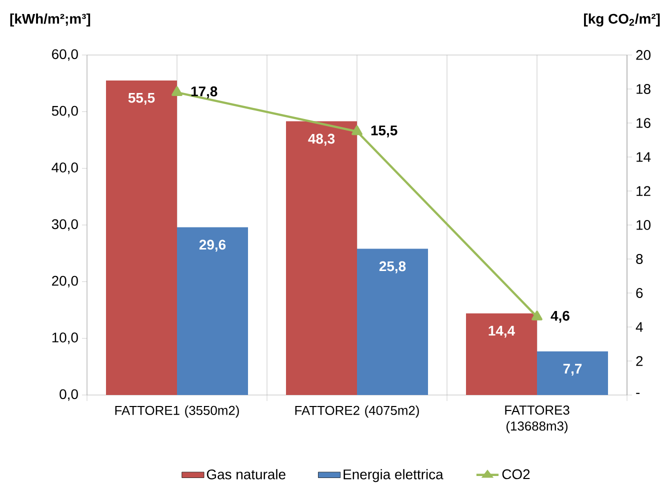 Image resolution: width=668 pixels, height=488 pixels. Describe the element at coordinates (639, 327) in the screenshot. I see `y2-tick-label: 4` at that location.